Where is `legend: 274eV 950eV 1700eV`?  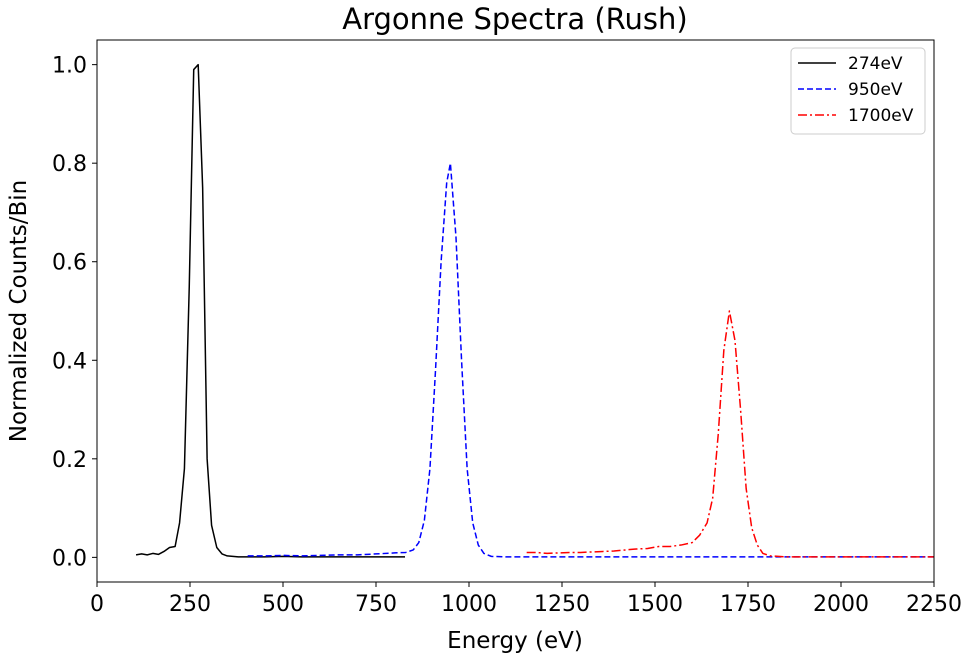 legend: 274eV 950eV 1700eV is located at coordinates (858, 91).